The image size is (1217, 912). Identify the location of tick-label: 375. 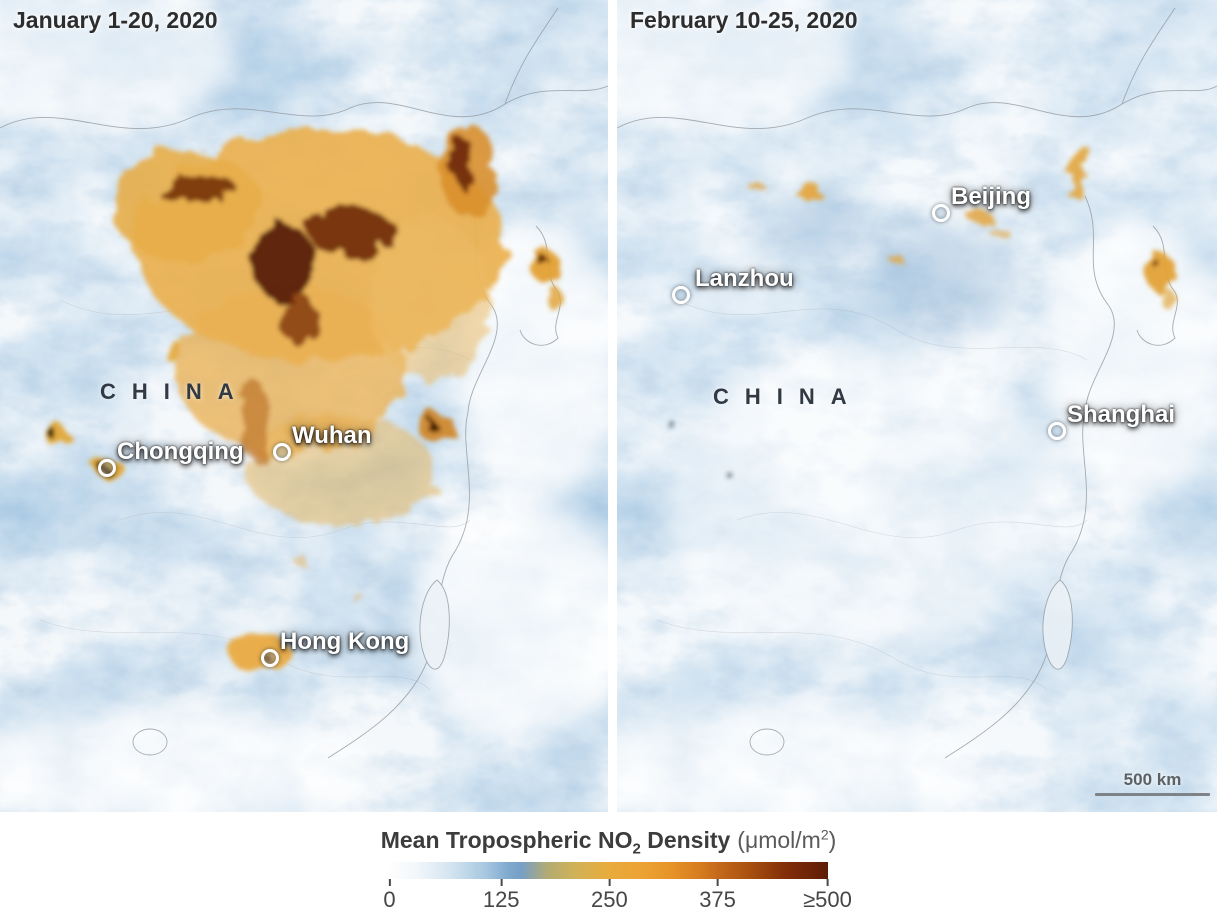
(717, 899).